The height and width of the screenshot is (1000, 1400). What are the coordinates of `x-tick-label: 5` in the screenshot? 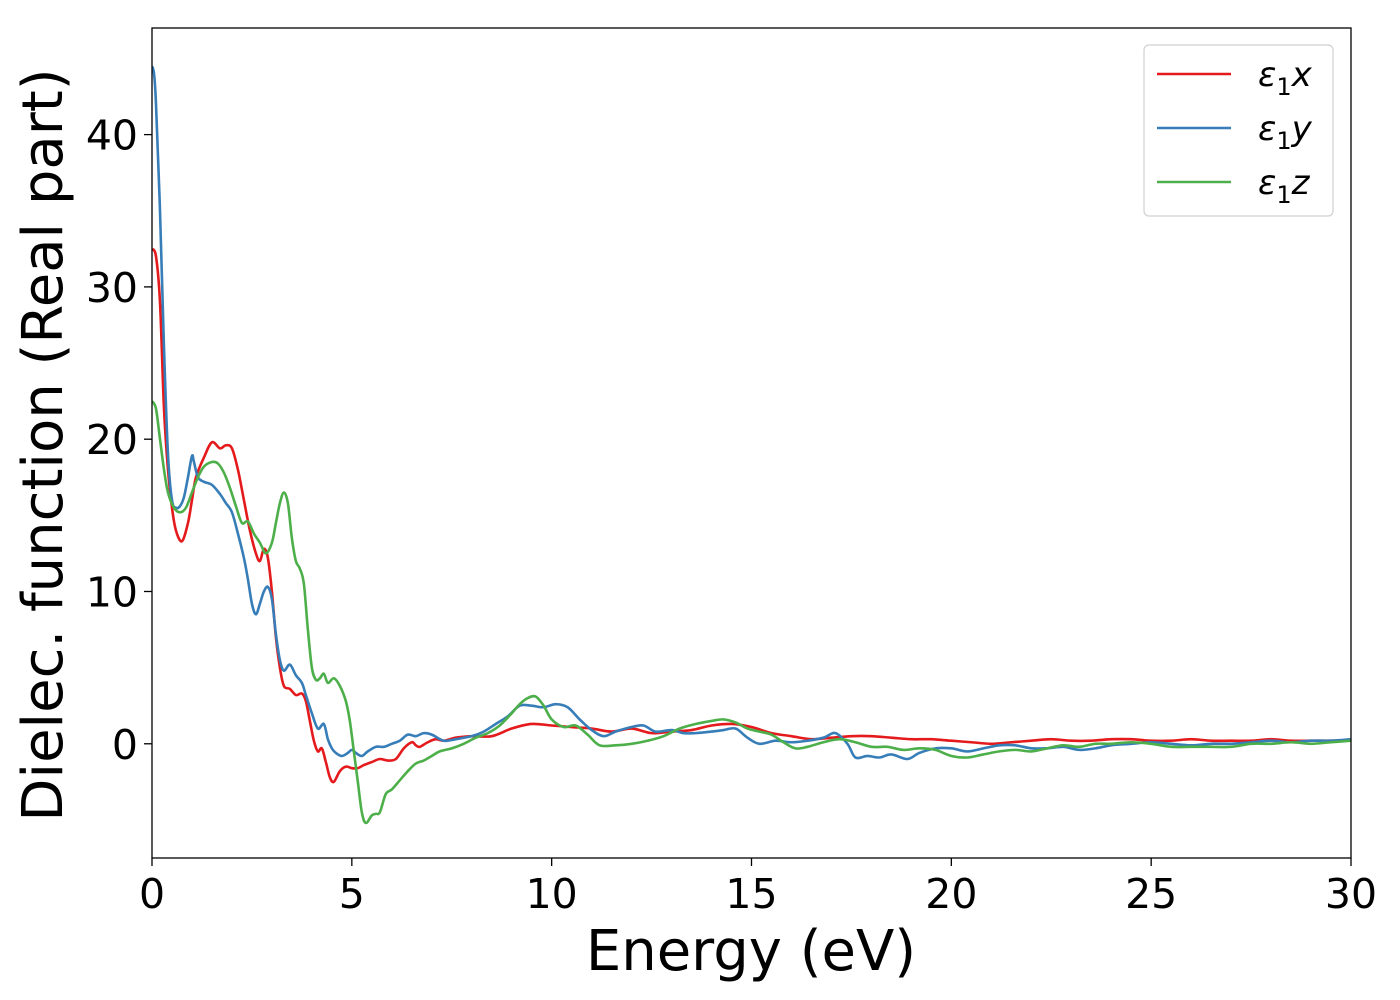 It's located at (352, 894).